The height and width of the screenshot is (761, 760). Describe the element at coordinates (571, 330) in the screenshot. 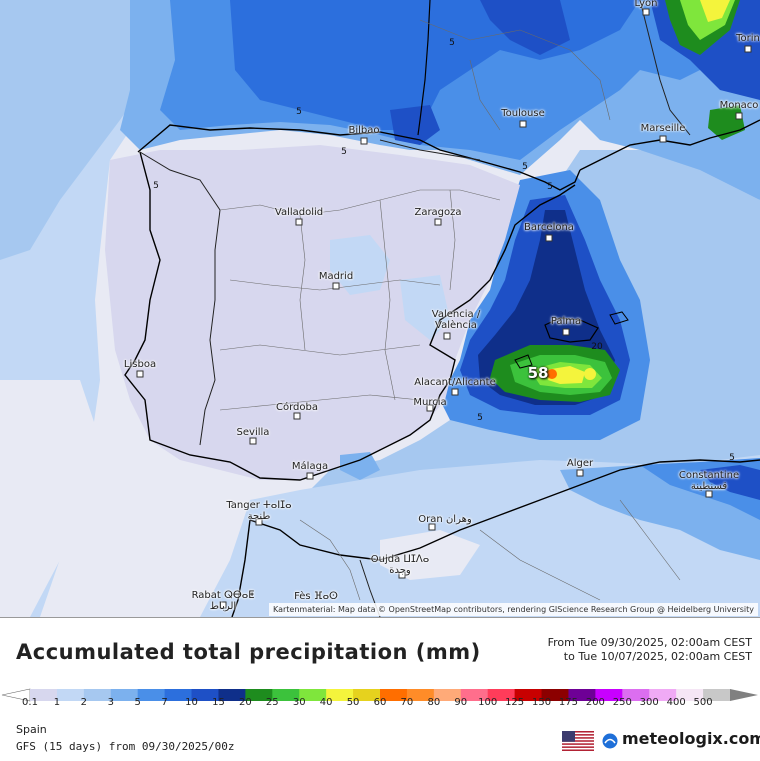

I see `mallorca-coast` at that location.